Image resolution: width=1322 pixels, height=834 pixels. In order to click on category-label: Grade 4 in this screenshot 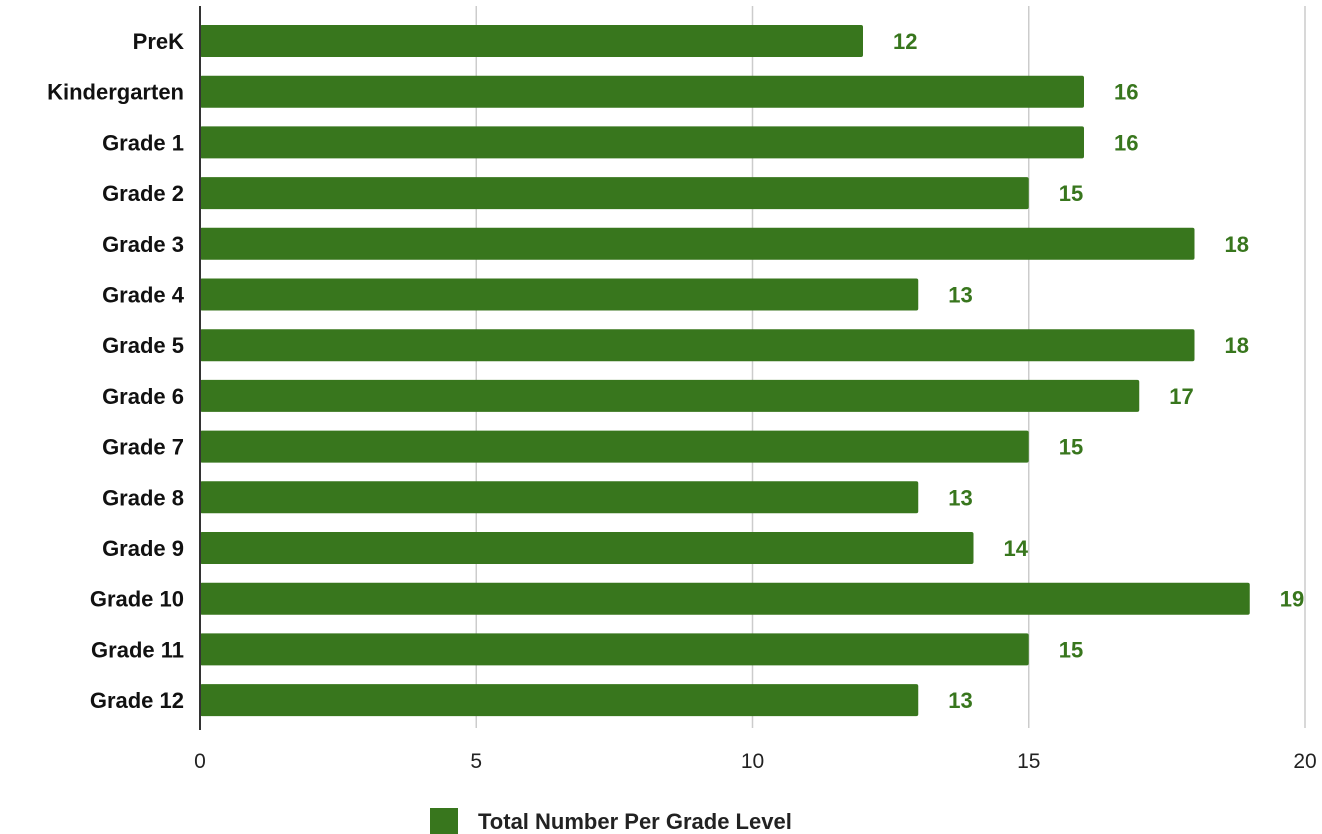, I will do `click(143, 295)`.